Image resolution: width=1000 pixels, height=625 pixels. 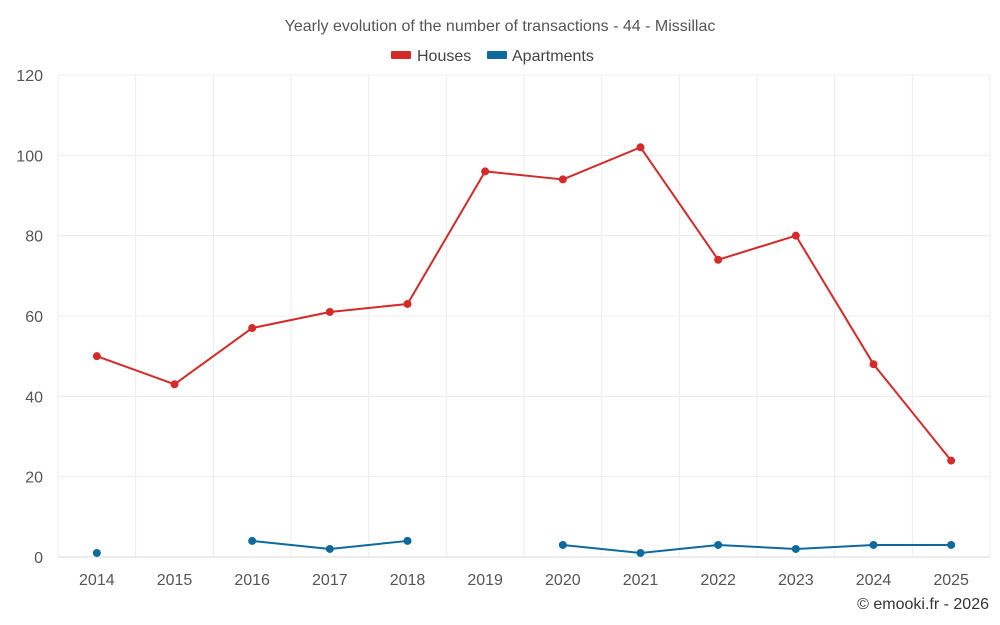 I want to click on data-point-houses-2022, so click(x=718, y=259).